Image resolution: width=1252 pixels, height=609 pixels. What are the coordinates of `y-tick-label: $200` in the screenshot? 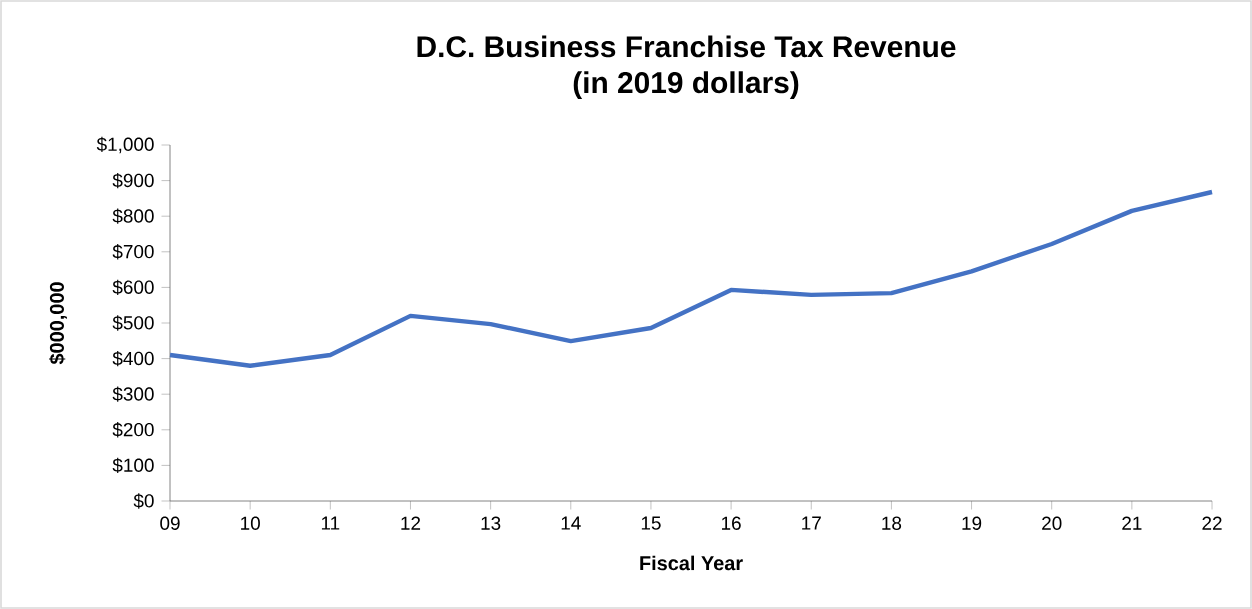 It's located at (133, 430).